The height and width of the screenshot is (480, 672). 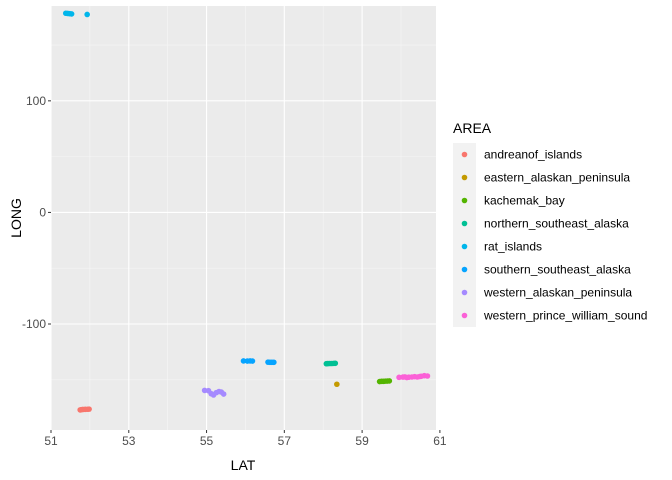 What do you see at coordinates (129, 441) in the screenshot?
I see `x-tick-label: 53` at bounding box center [129, 441].